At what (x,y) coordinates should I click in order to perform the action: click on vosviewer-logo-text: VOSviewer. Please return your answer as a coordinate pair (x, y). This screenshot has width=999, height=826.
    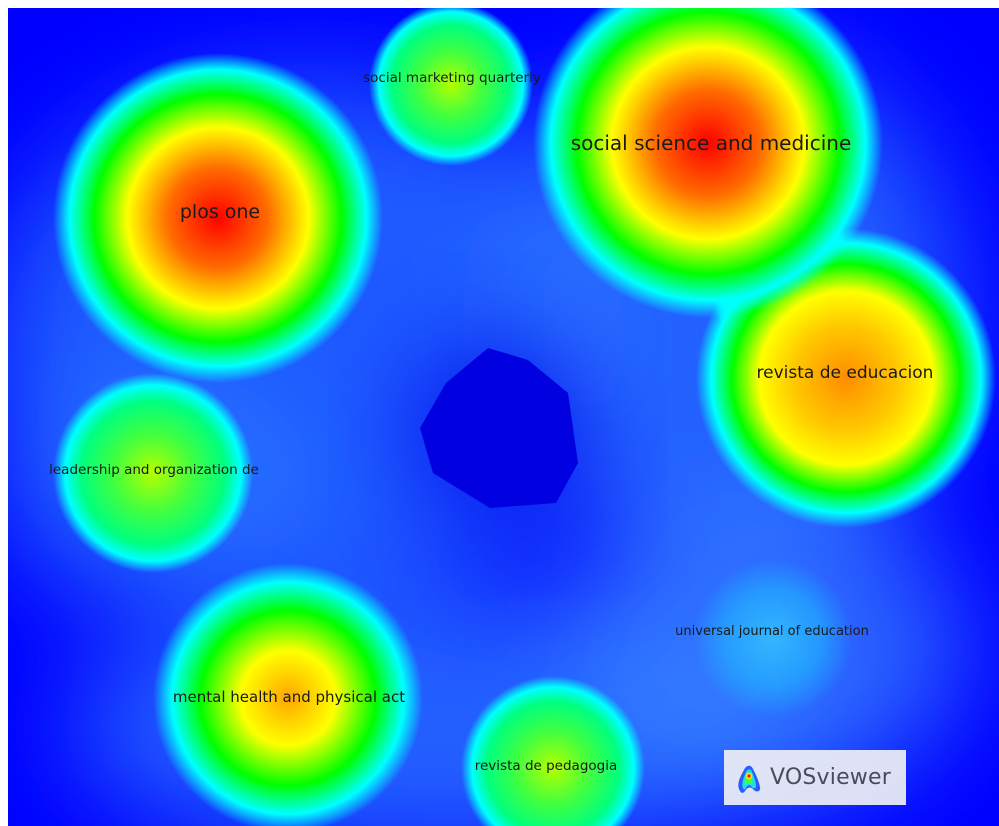
    Looking at the image, I should click on (830, 777).